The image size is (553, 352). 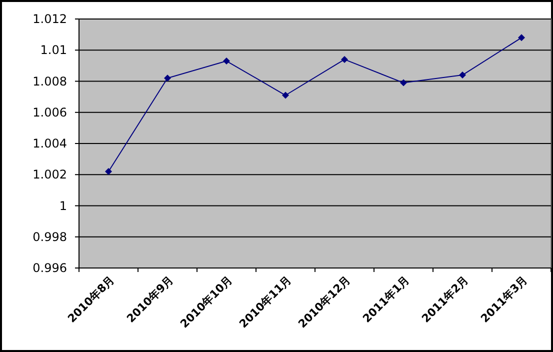 What do you see at coordinates (49, 175) in the screenshot?
I see `y-tick-label: 1.002` at bounding box center [49, 175].